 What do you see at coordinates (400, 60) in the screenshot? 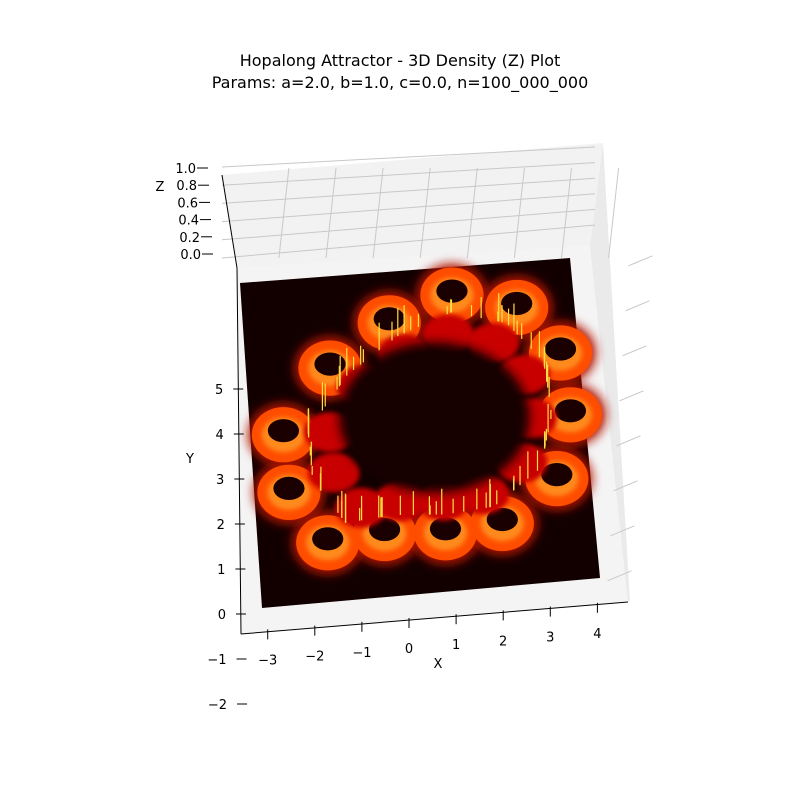
I see `chart-title: Hopalong Attractor - 3D Density (Z) Plot` at bounding box center [400, 60].